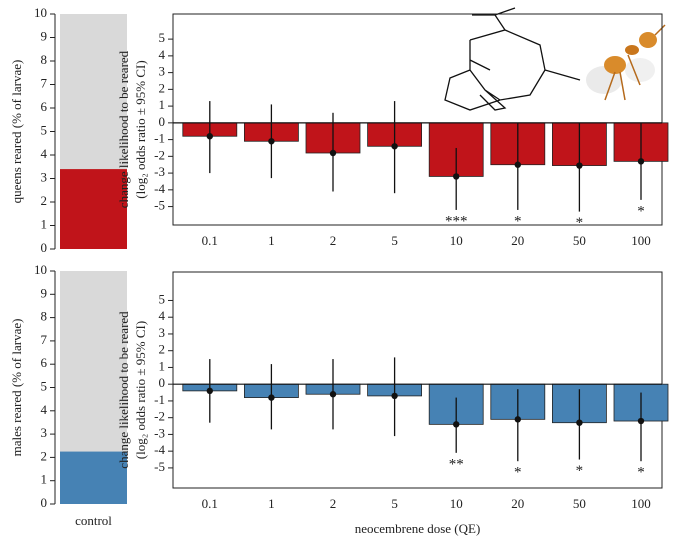 The image size is (690, 540). I want to click on significance-label: ***, so click(456, 221).